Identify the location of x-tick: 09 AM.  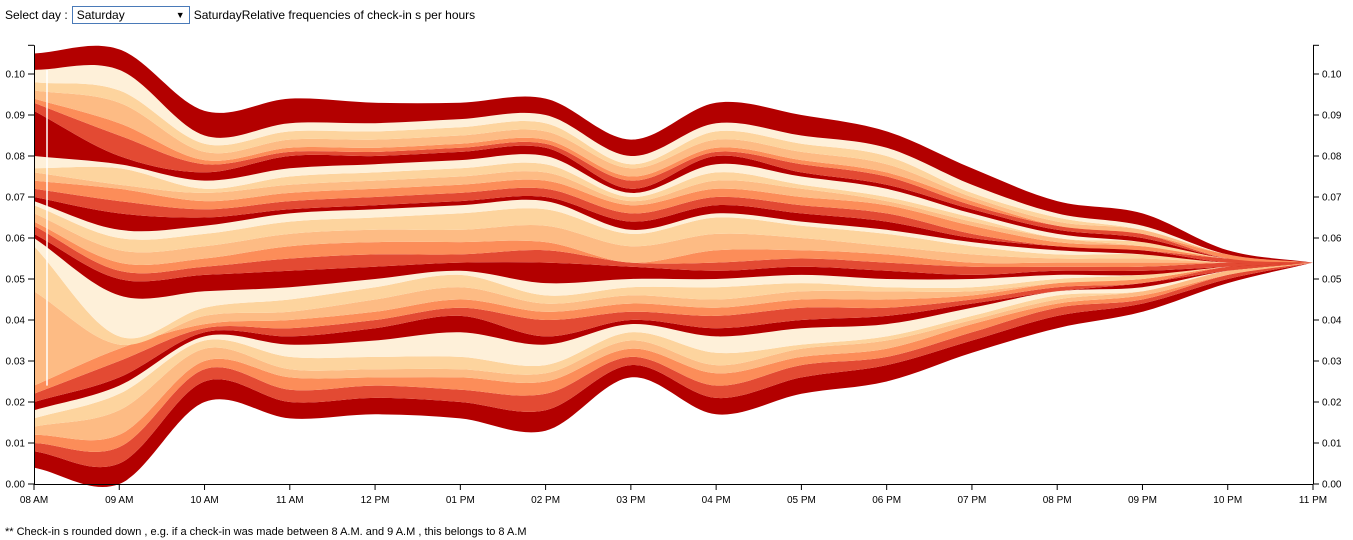
(119, 495).